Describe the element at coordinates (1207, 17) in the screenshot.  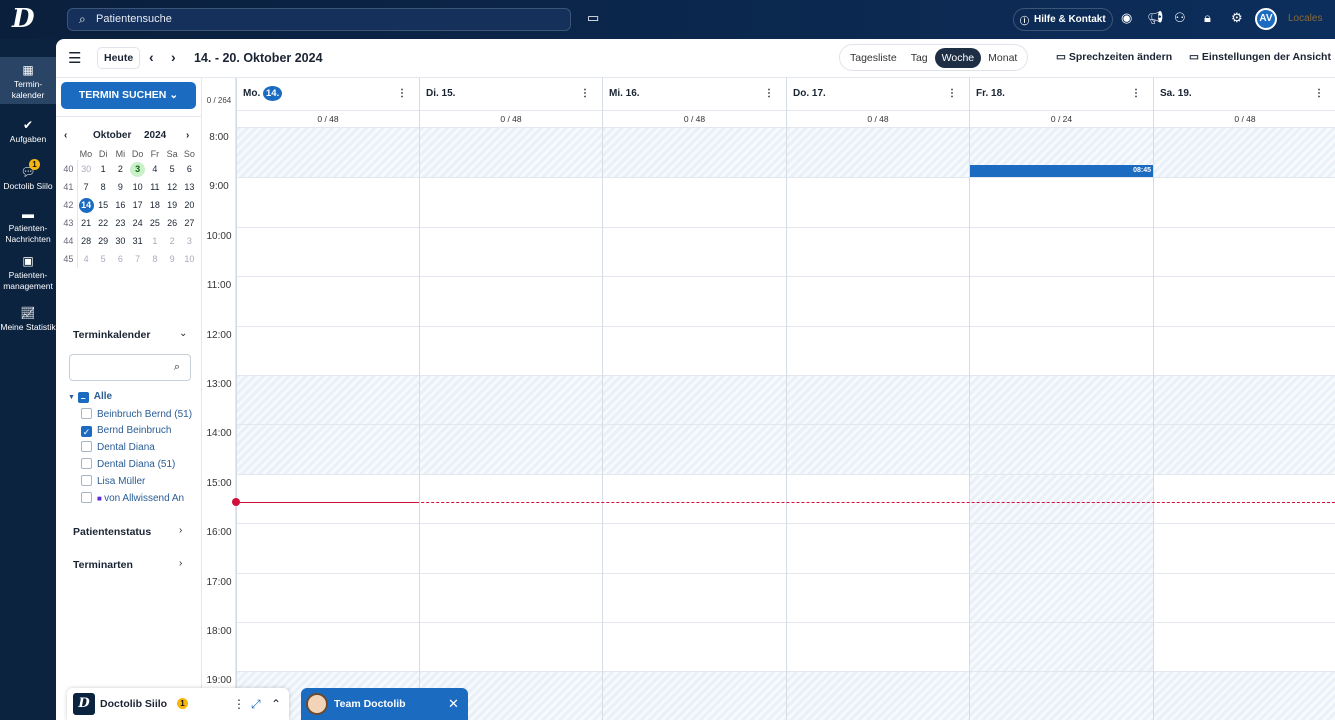
I see `lock-icon: 🔒︎` at that location.